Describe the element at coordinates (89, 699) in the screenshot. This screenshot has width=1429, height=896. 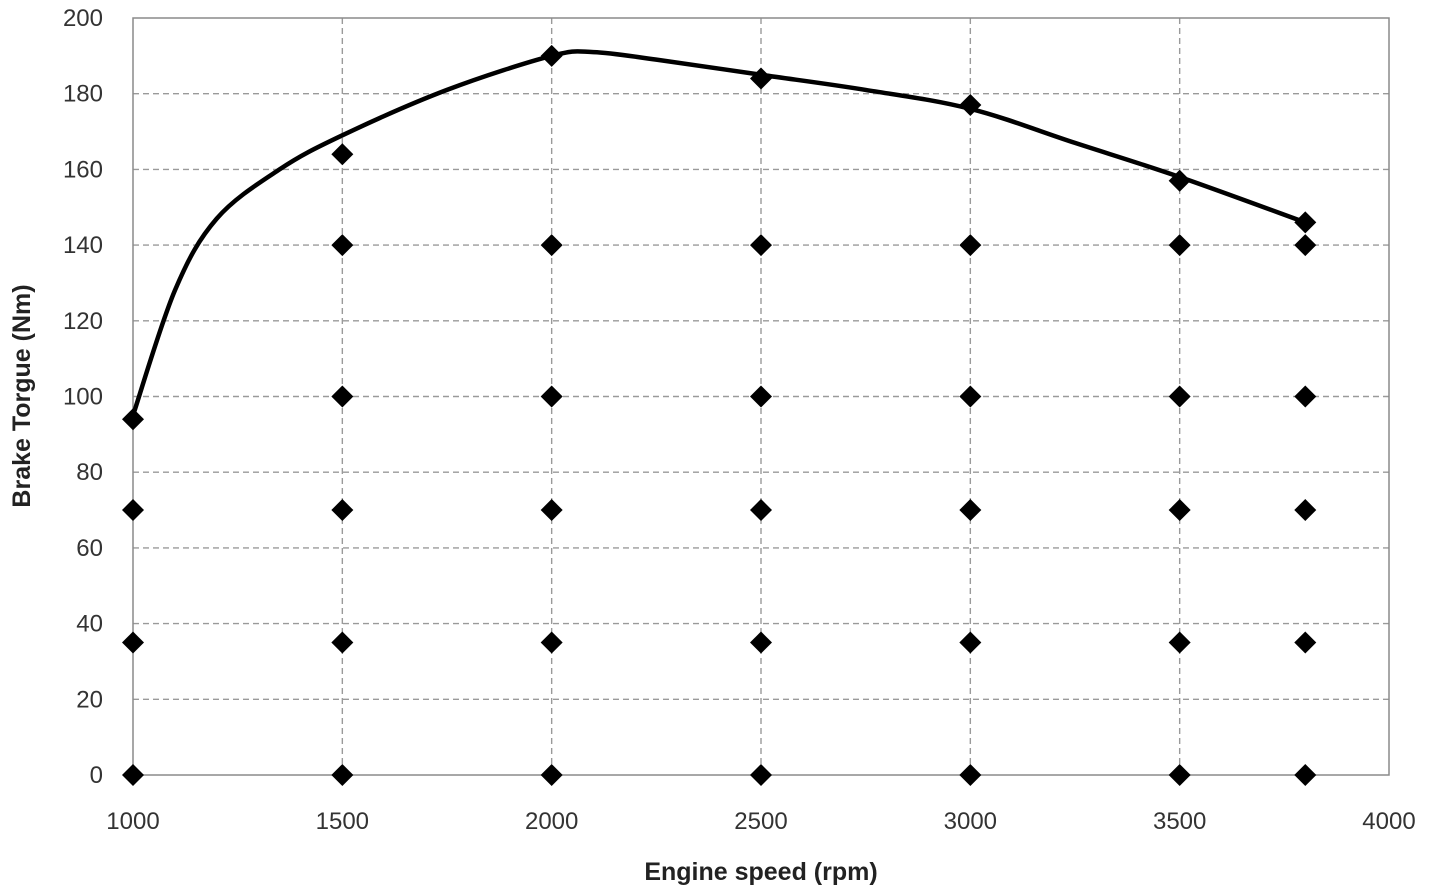
I see `y-tick-label: 20` at that location.